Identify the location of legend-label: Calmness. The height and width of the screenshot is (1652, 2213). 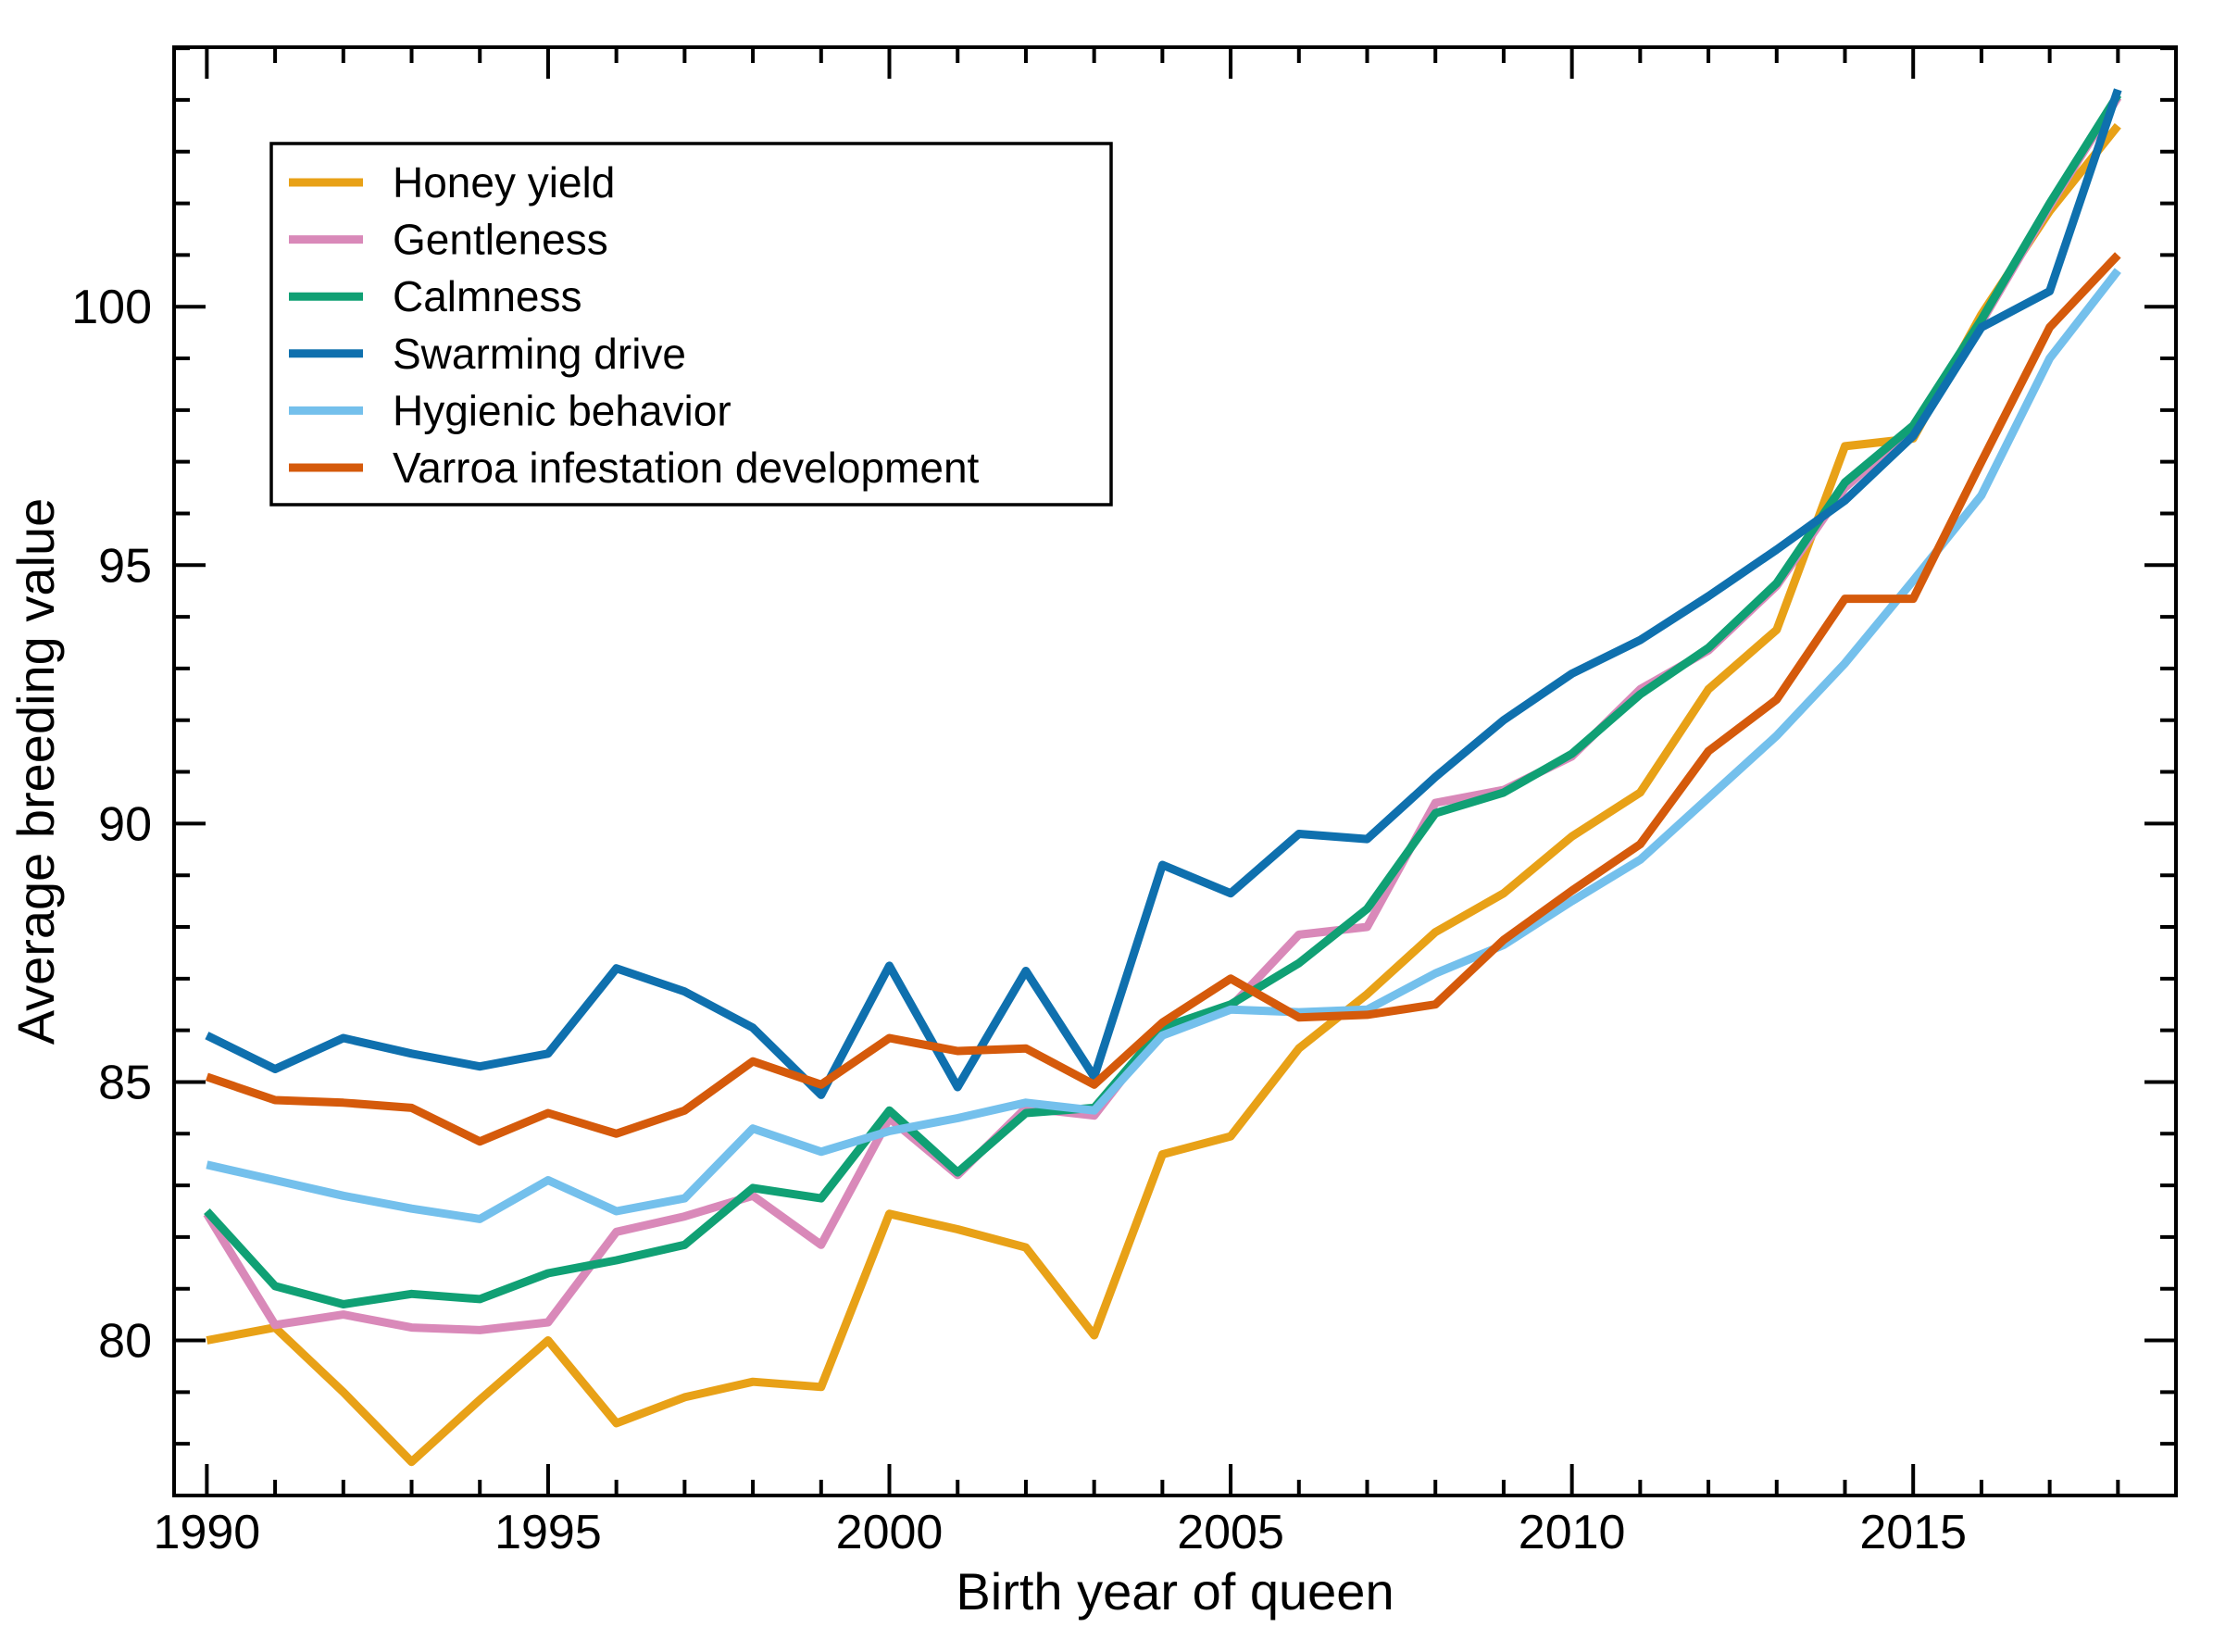
(487, 296).